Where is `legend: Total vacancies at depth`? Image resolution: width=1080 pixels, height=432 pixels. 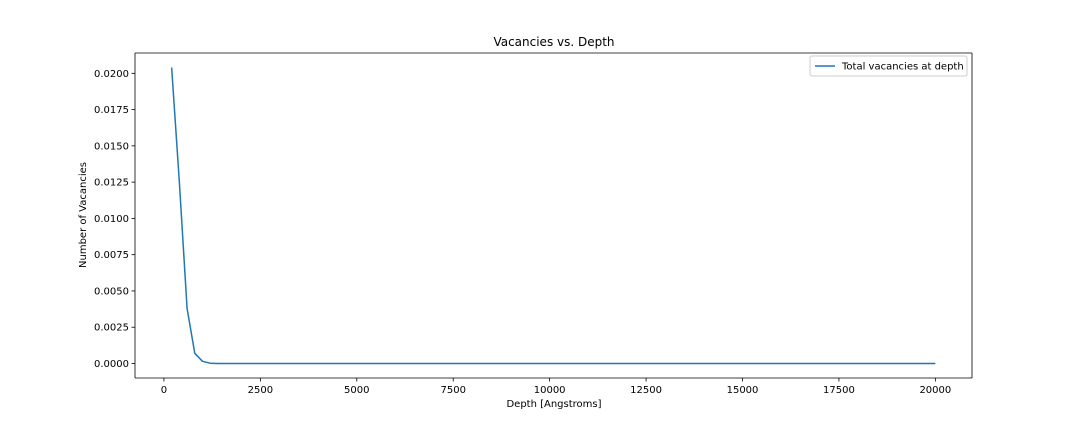
legend: Total vacancies at depth is located at coordinates (888, 66).